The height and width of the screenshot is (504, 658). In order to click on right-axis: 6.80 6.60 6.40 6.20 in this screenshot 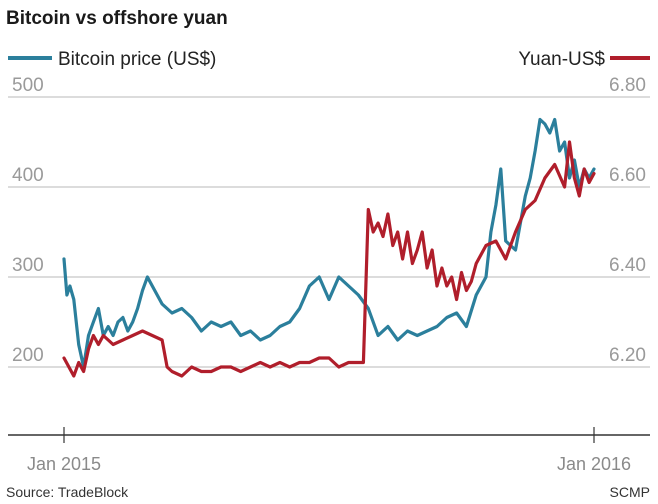, I will do `click(627, 220)`.